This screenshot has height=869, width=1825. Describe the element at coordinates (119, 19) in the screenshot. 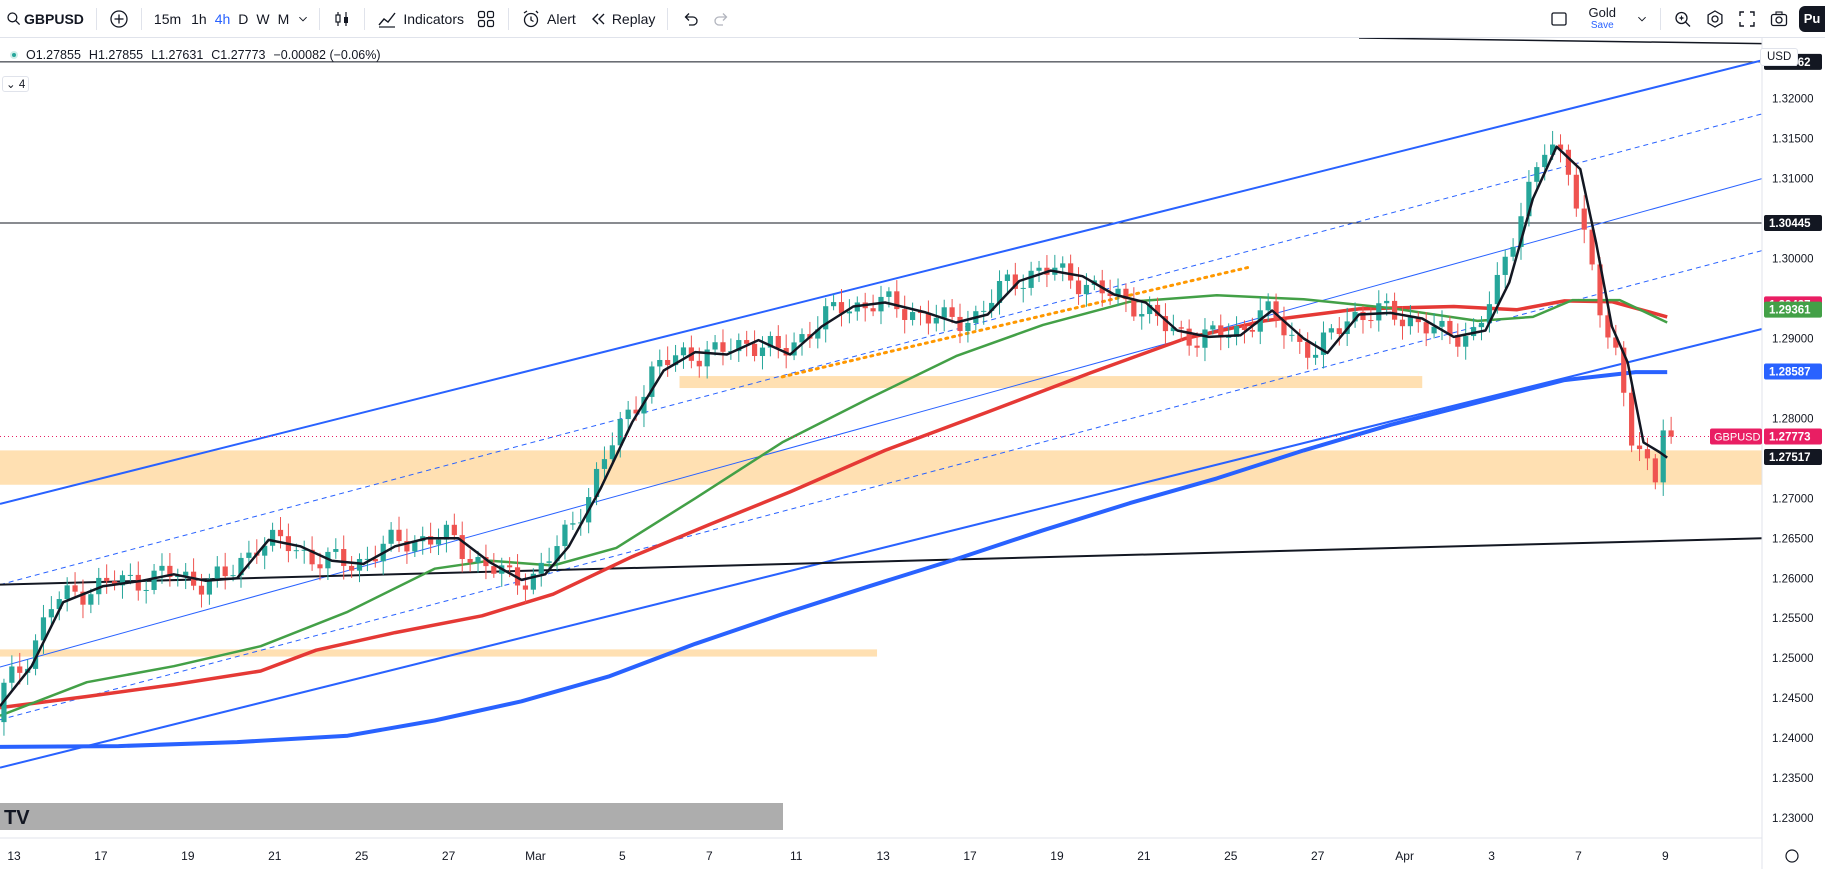

I see `compare-button` at that location.